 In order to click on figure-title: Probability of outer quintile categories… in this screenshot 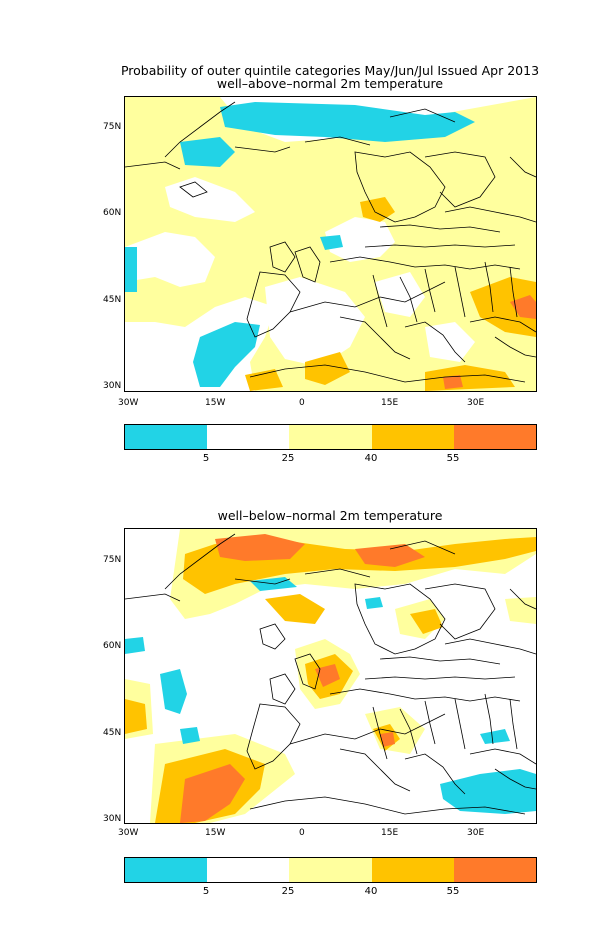, I will do `click(330, 70)`.